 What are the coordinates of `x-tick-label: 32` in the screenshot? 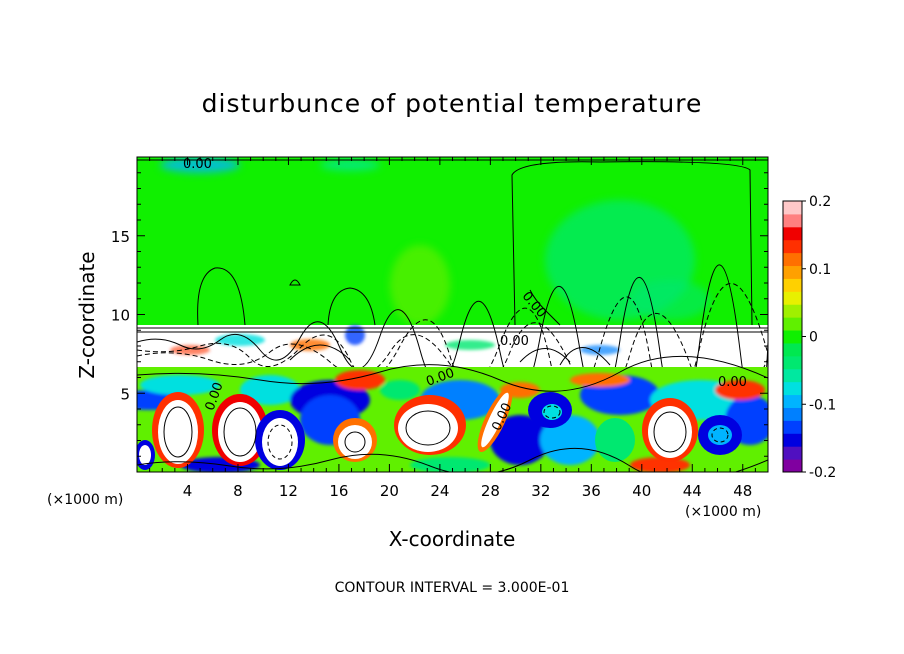 It's located at (540, 491).